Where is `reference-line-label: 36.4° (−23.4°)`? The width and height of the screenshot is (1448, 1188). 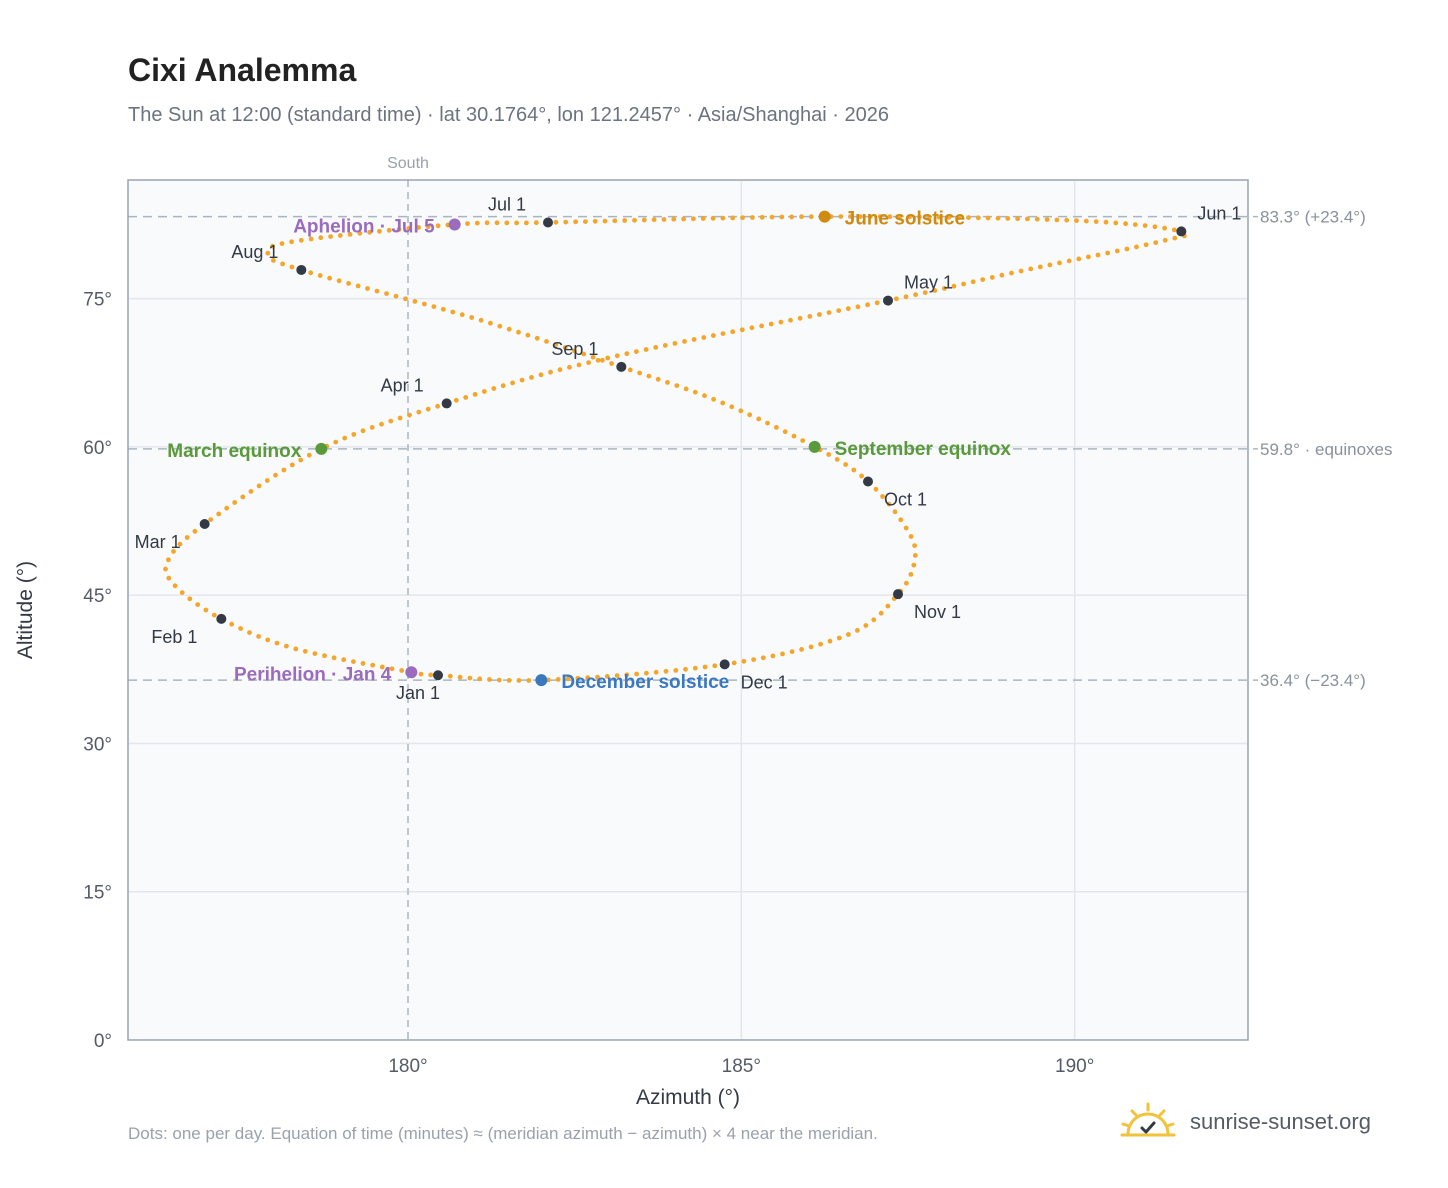
reference-line-label: 36.4° (−23.4°) is located at coordinates (1313, 680).